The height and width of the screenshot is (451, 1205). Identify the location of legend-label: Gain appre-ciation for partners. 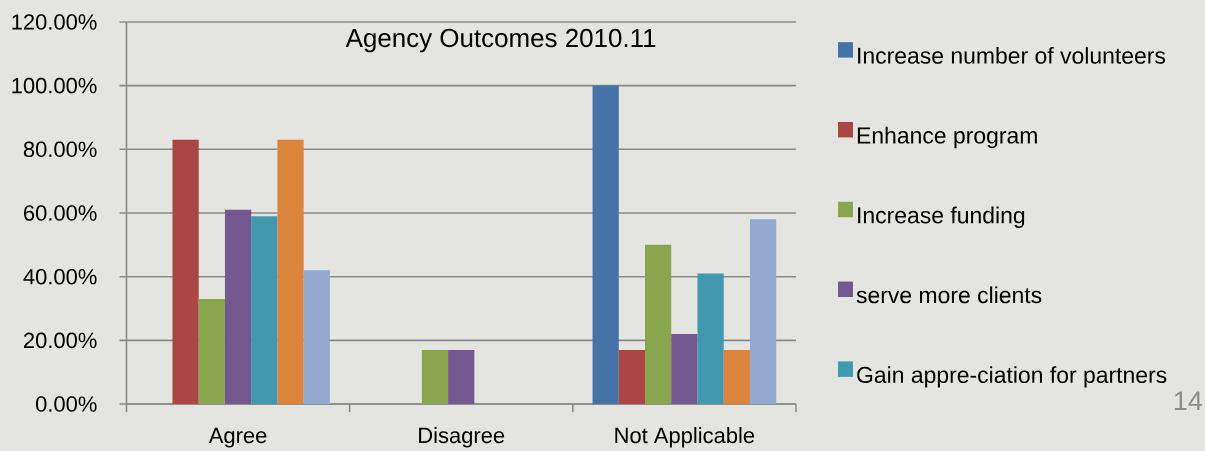
(1012, 377).